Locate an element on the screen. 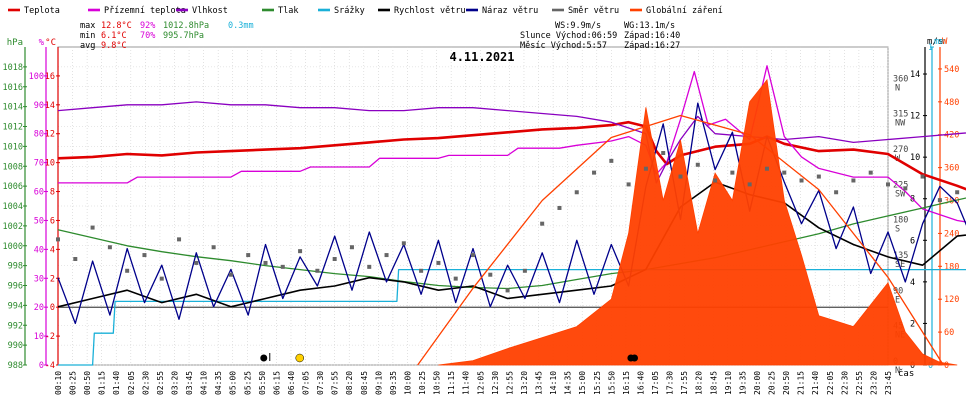 The height and width of the screenshot is (400, 966). x-tick-label: 17:30 is located at coordinates (670, 383).